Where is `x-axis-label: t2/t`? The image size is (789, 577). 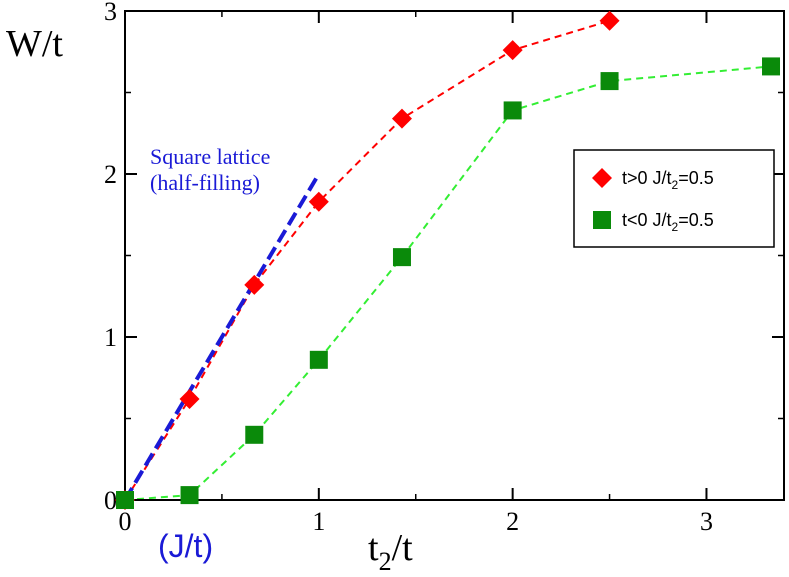 x-axis-label: t2/t is located at coordinates (390, 551).